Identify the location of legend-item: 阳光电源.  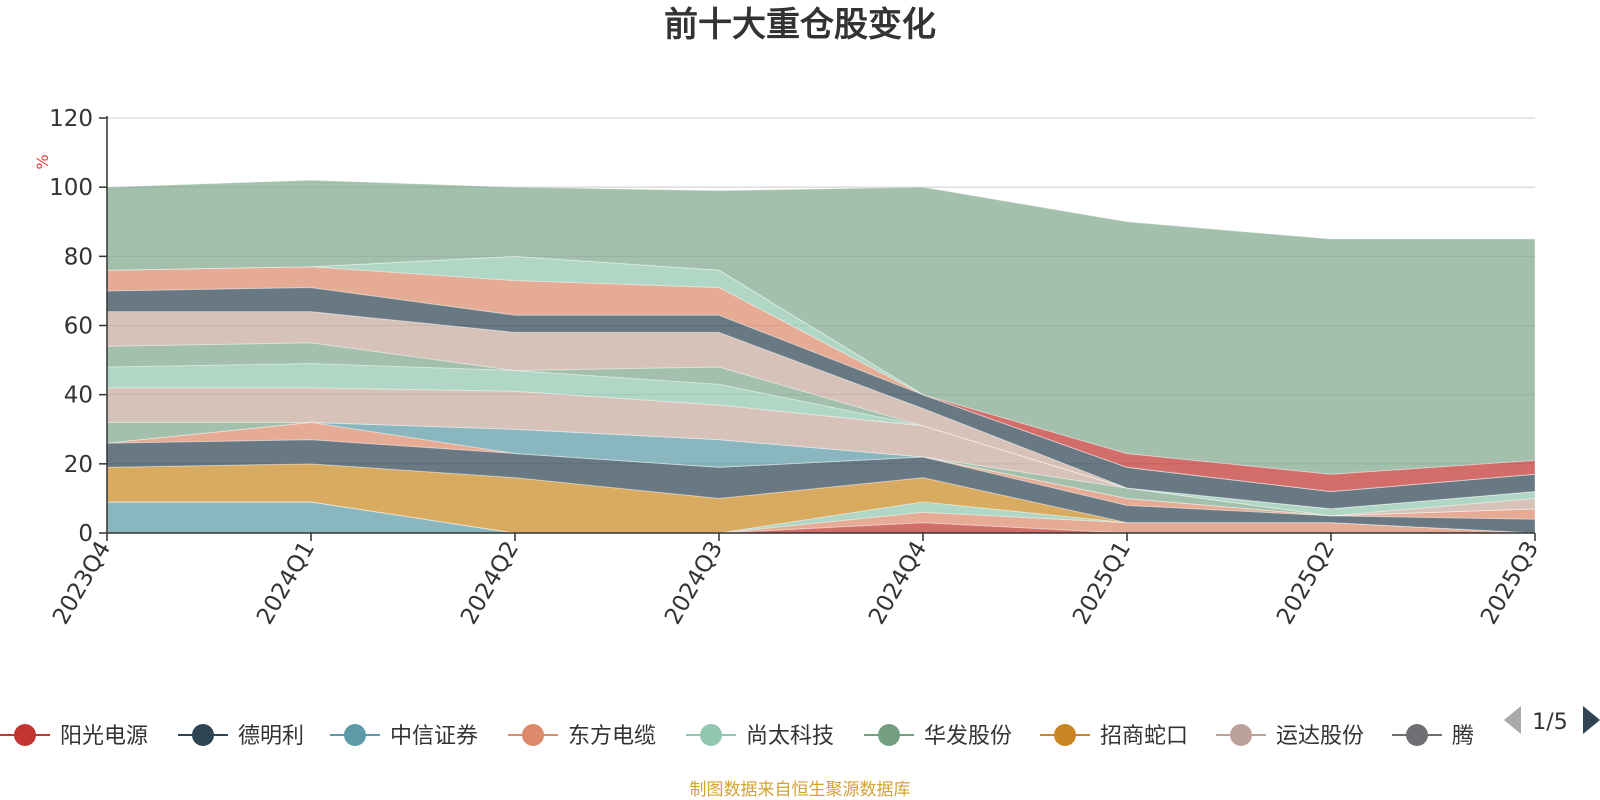
(74, 736).